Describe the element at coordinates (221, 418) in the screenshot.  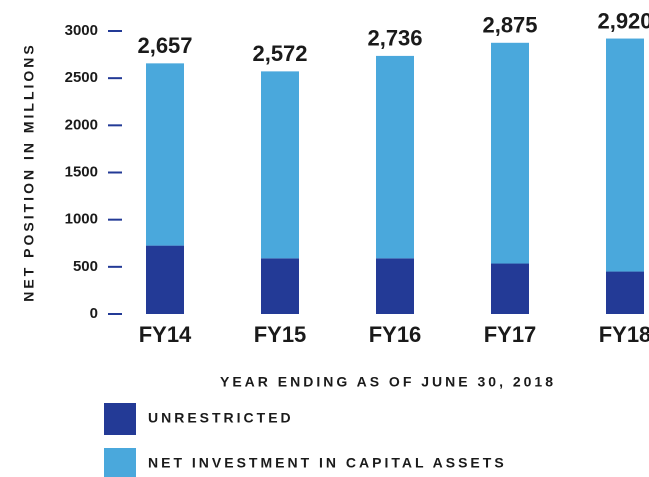
I see `legend-label: UNRESTRICTED` at that location.